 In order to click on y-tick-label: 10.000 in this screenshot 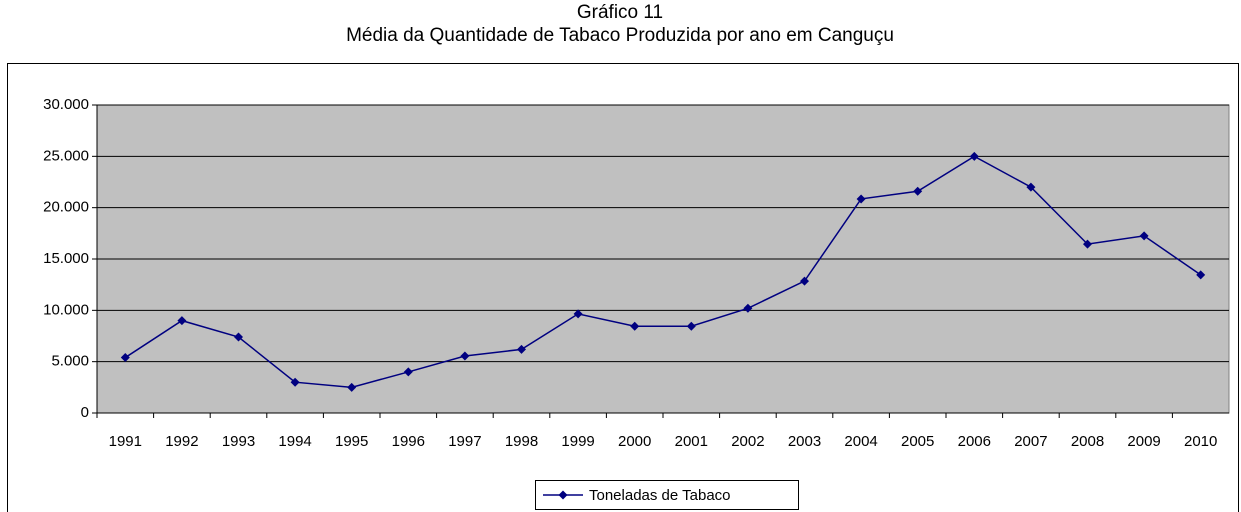, I will do `click(66, 309)`.